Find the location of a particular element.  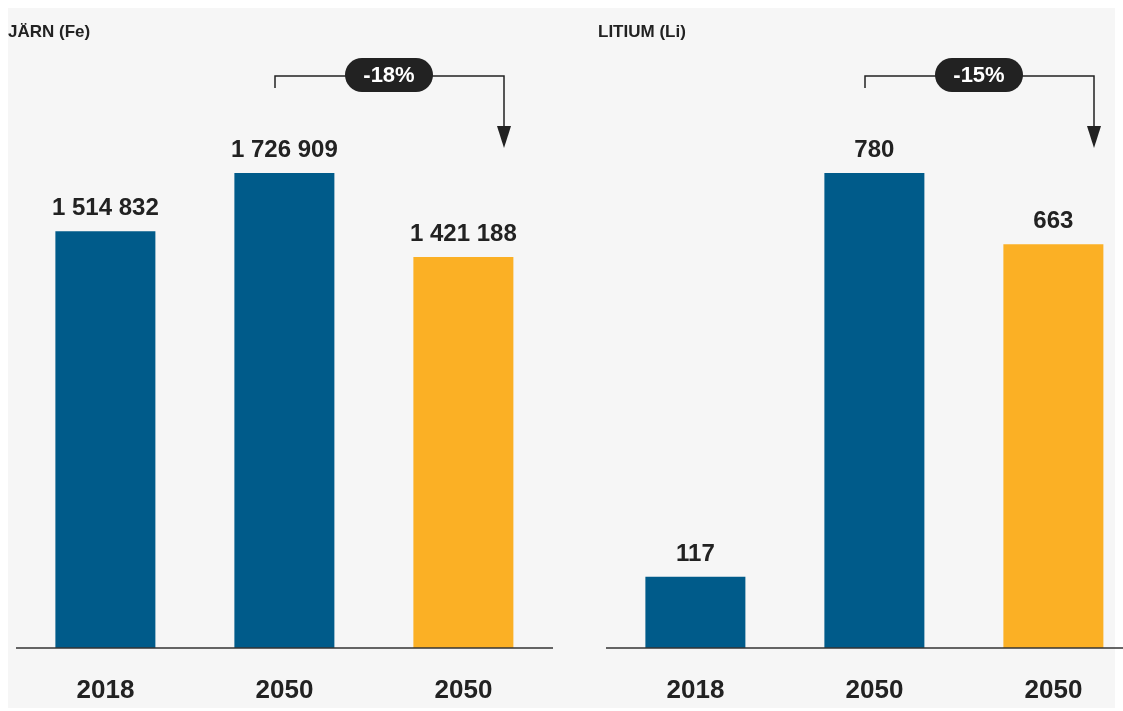

data-label: 1 726 909 is located at coordinates (284, 148).